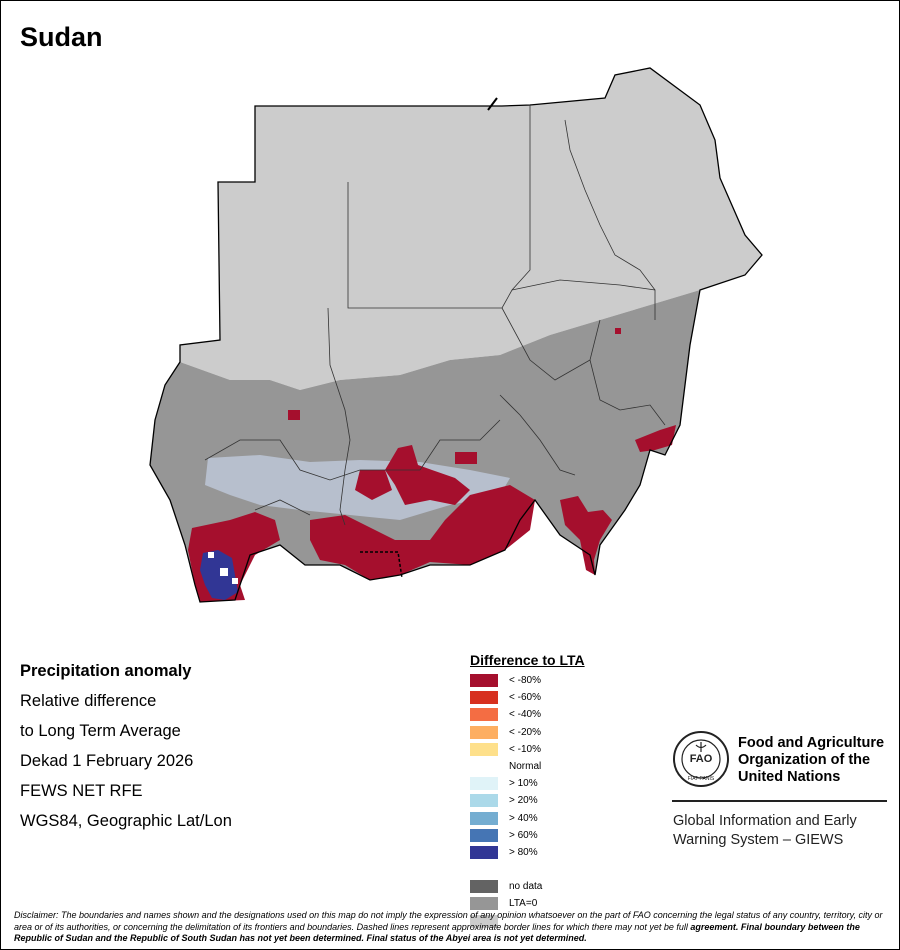  I want to click on info-line: WGS84, Geographic Lat/Lon, so click(126, 821).